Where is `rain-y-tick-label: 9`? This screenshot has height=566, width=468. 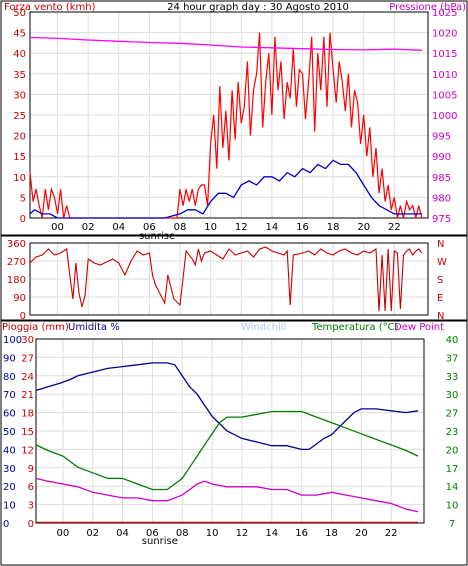 rain-y-tick-label: 9 is located at coordinates (31, 469).